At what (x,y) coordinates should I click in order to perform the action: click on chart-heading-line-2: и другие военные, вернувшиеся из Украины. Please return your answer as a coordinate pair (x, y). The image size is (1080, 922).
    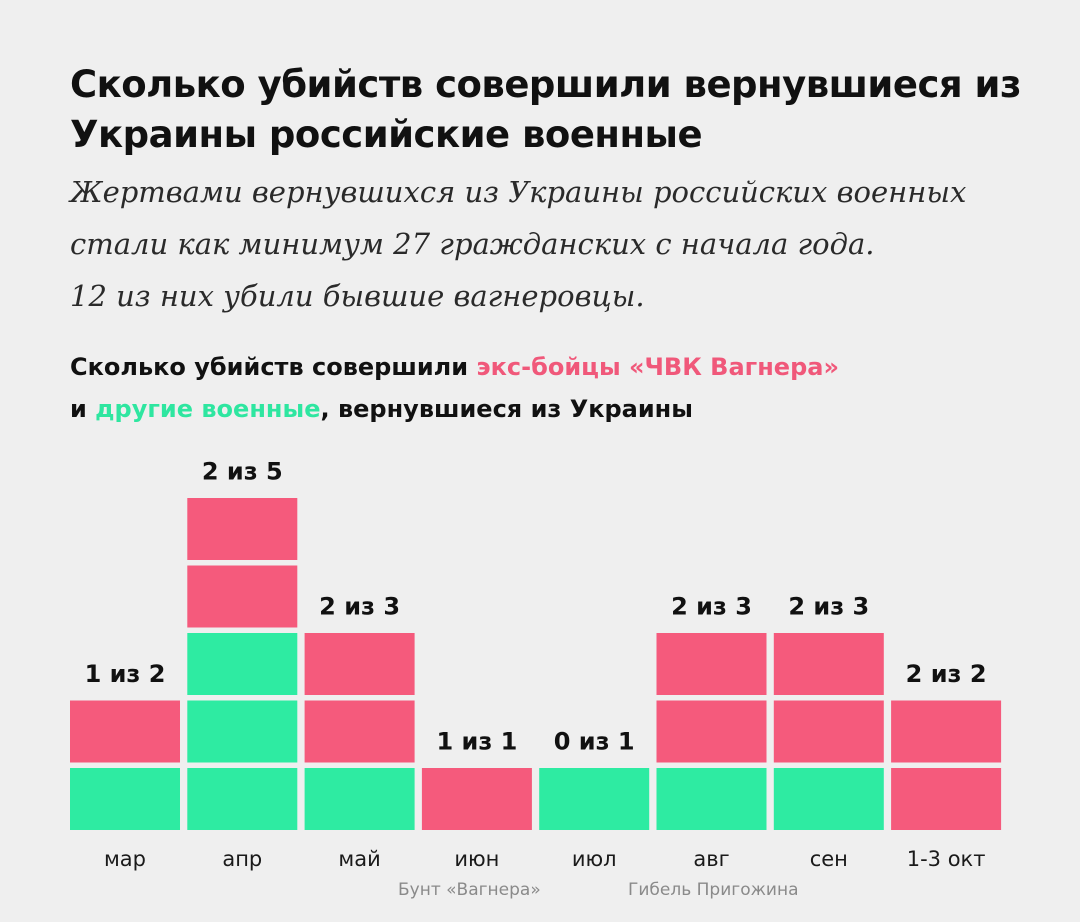
    Looking at the image, I should click on (550, 409).